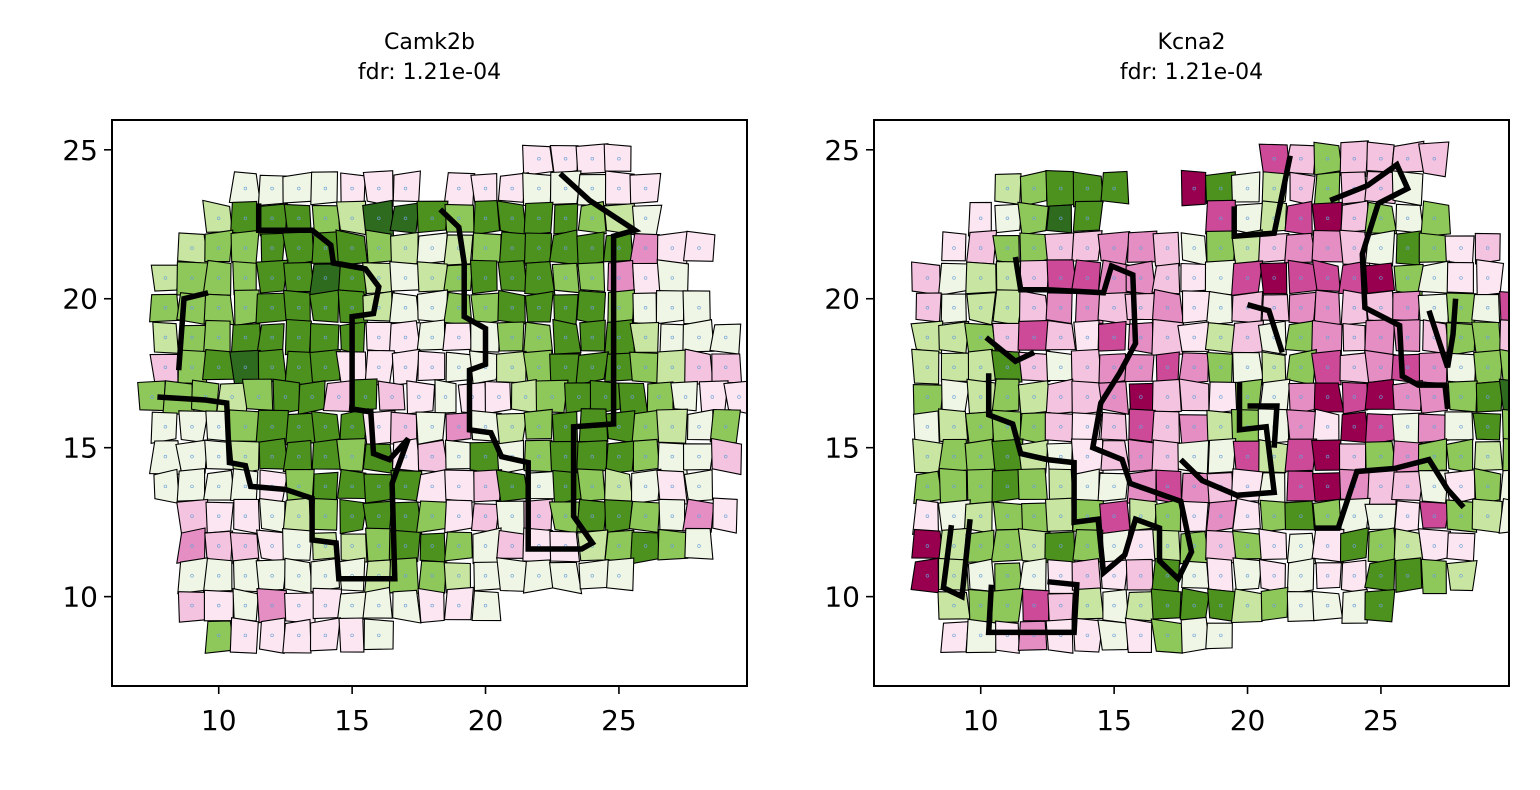 Image resolution: width=1540 pixels, height=790 pixels. I want to click on panel-title-kcna2: Kcna2 fdr: 1.21e-04, so click(1191, 58).